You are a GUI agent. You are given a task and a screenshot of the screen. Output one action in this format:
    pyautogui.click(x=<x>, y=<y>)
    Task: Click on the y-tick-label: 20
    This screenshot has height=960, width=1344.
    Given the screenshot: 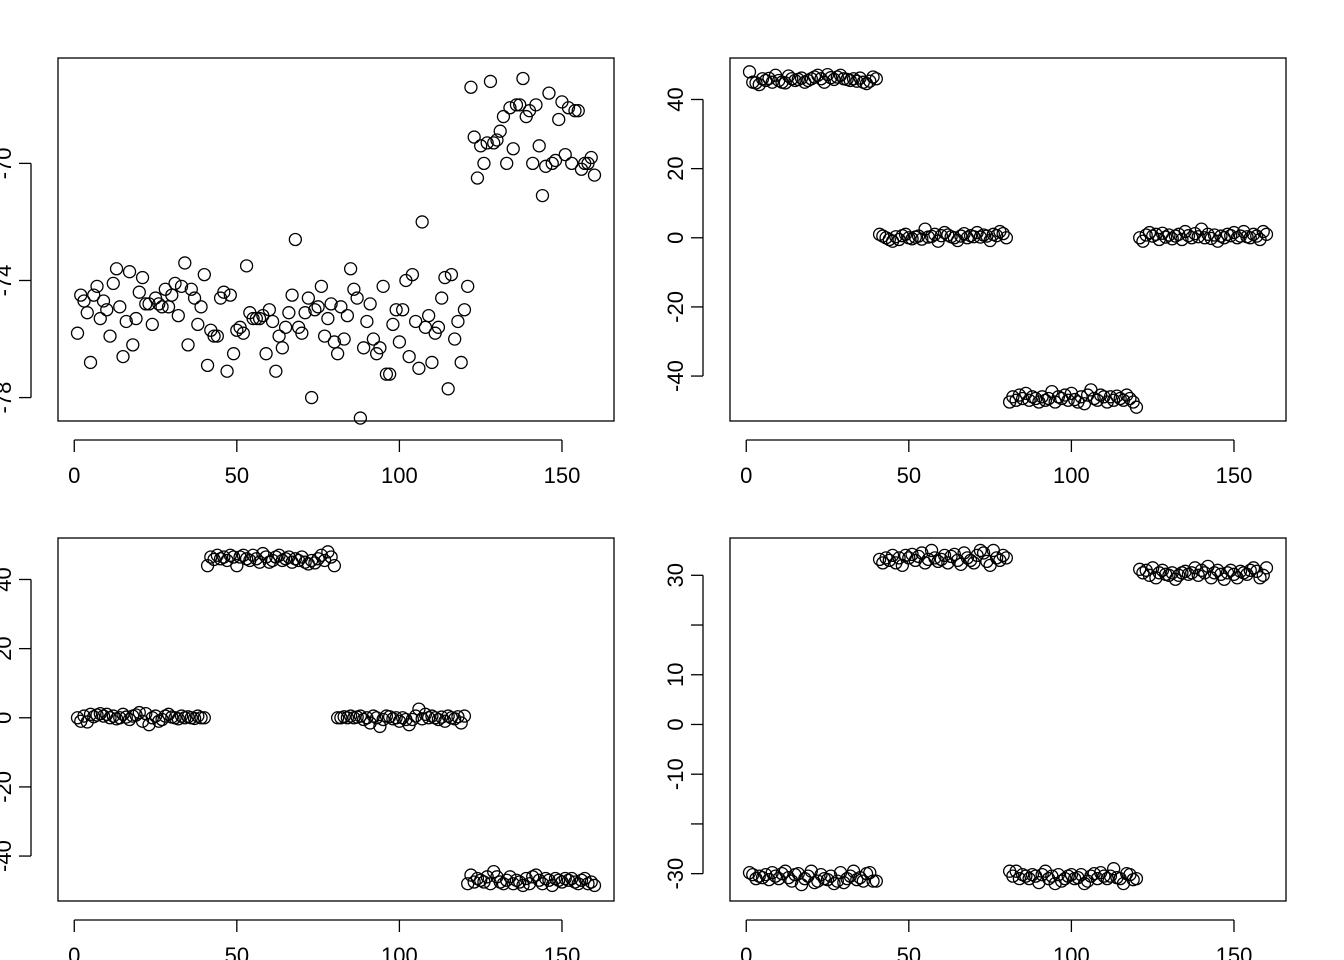 What is the action you would take?
    pyautogui.click(x=675, y=168)
    